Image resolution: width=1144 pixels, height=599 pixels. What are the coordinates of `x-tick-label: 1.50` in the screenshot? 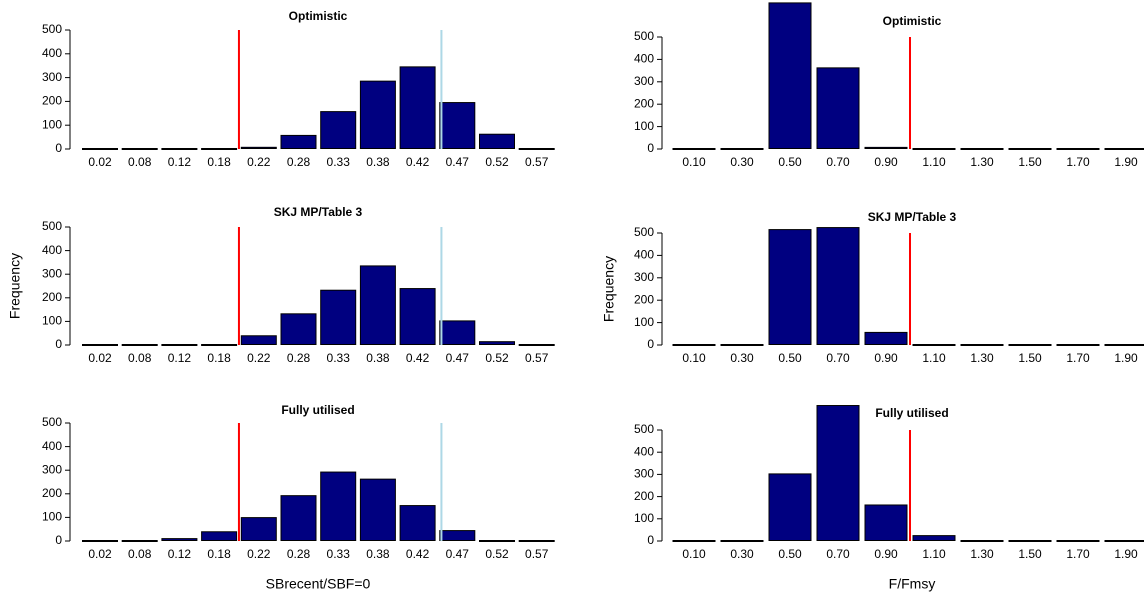 It's located at (1030, 358).